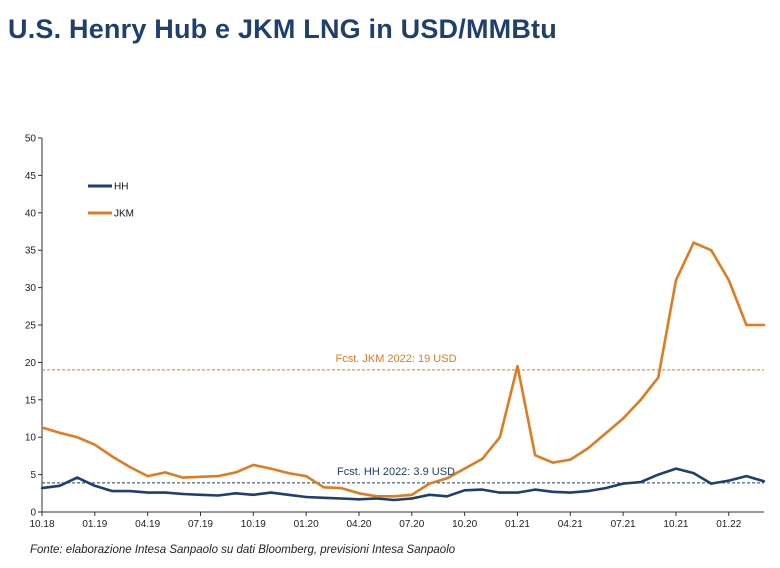 The height and width of the screenshot is (568, 780). What do you see at coordinates (623, 524) in the screenshot?
I see `x-tick-label: 07.21` at bounding box center [623, 524].